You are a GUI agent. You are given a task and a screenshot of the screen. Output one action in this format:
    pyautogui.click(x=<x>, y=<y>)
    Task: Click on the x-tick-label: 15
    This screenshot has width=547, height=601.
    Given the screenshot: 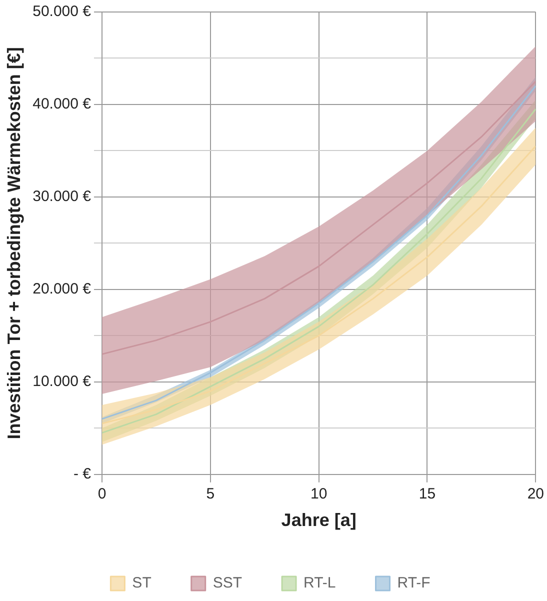 What is the action you would take?
    pyautogui.click(x=427, y=494)
    